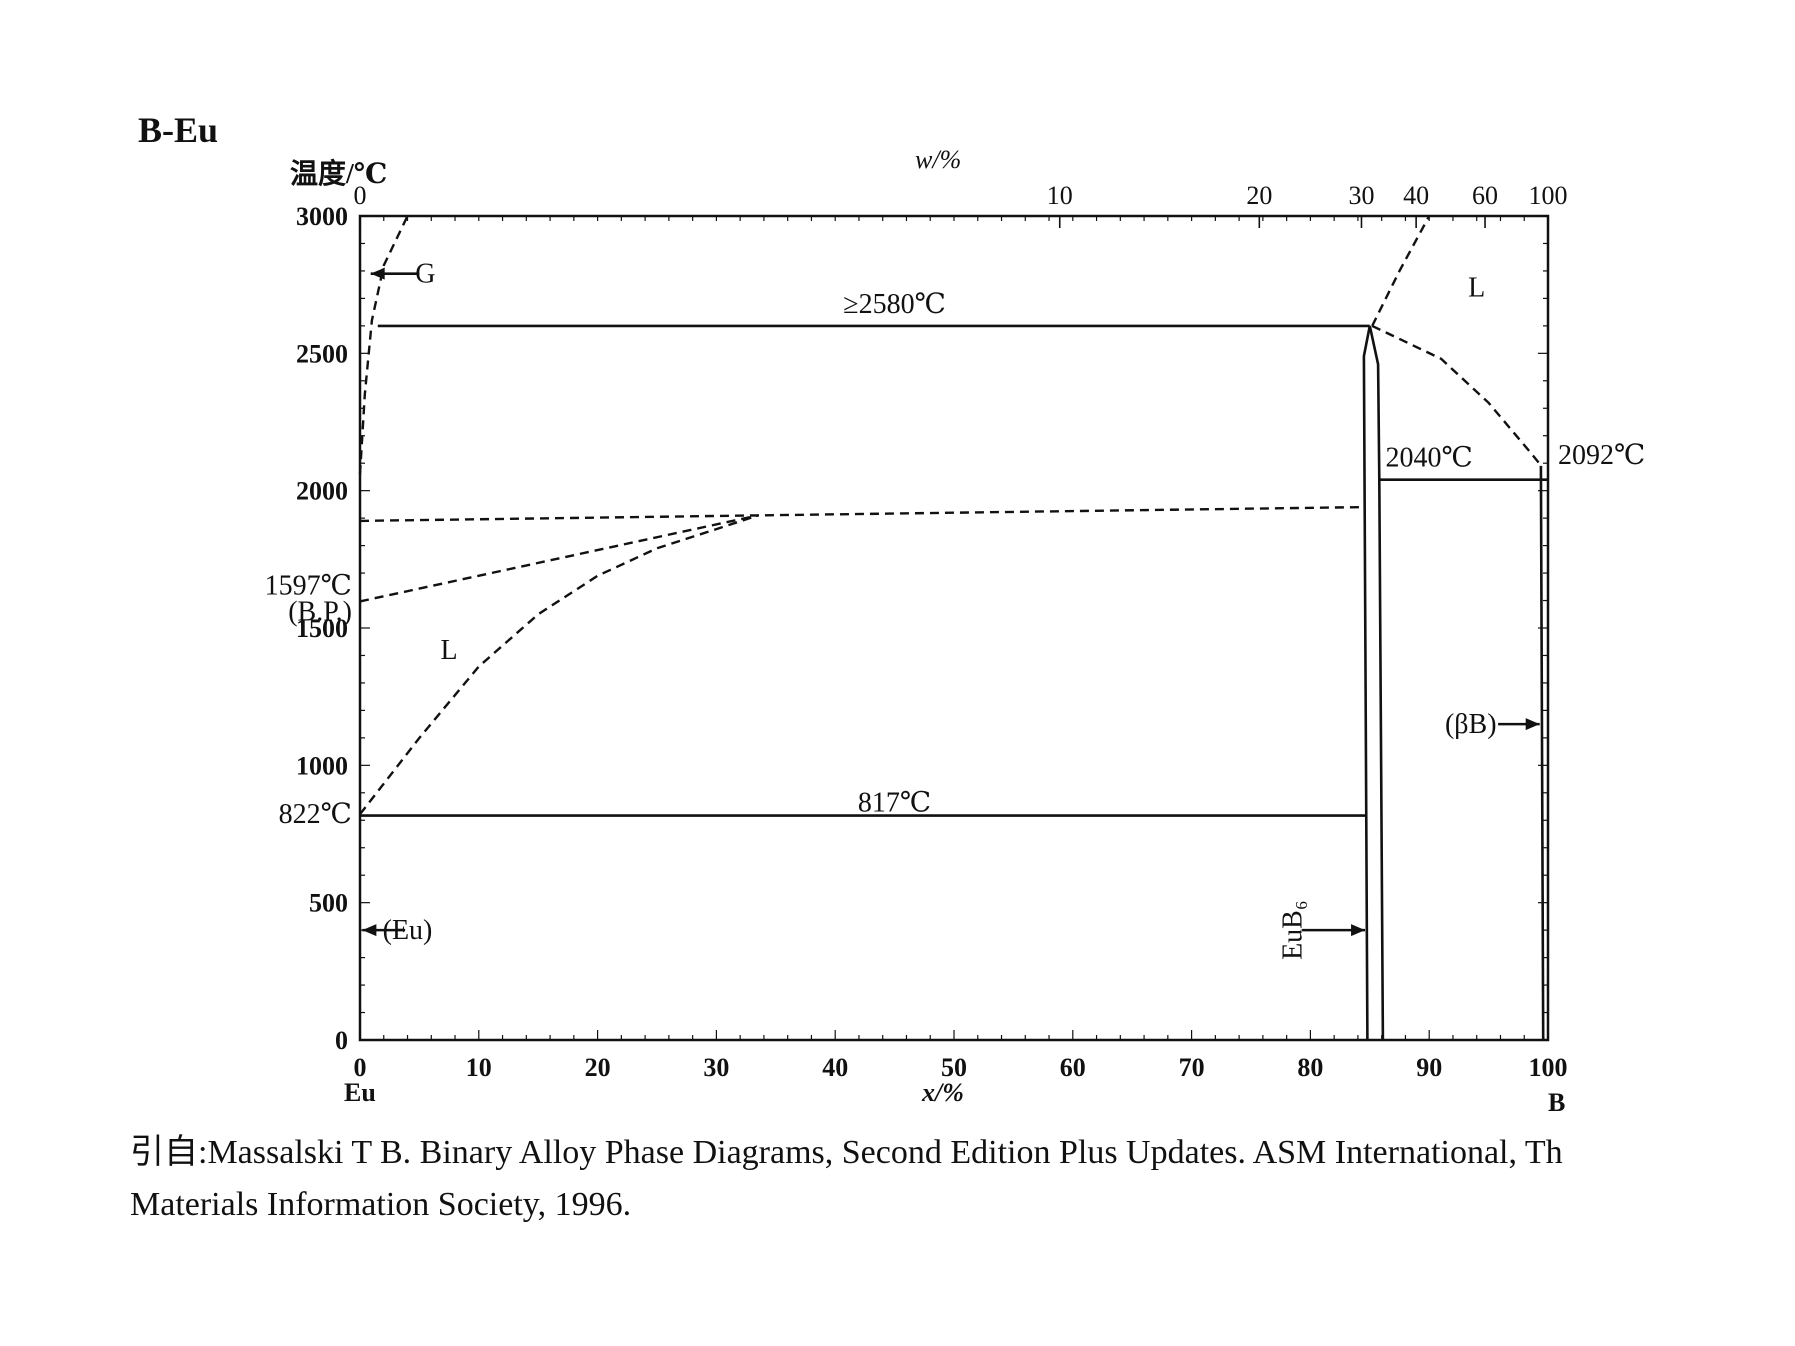  I want to click on beta-b-boundary, so click(1542, 753).